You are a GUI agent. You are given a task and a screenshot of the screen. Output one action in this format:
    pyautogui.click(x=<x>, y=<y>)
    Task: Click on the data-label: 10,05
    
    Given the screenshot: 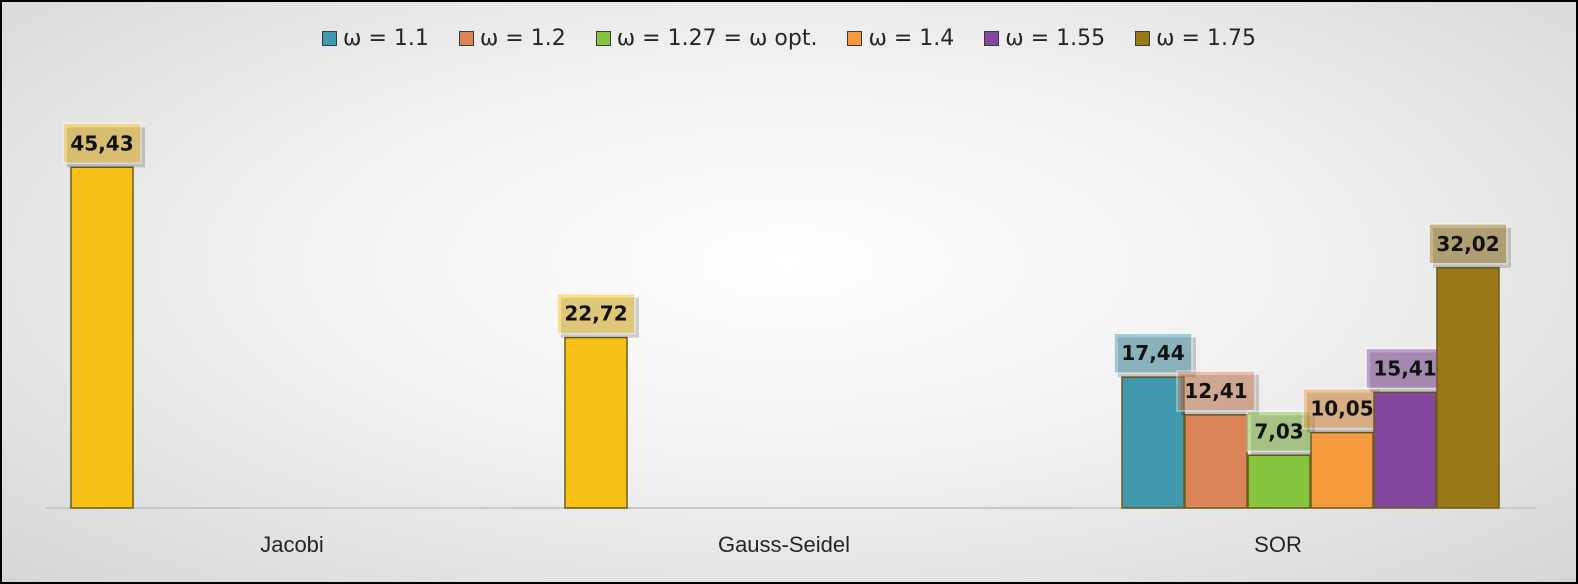 What is the action you would take?
    pyautogui.click(x=1341, y=409)
    